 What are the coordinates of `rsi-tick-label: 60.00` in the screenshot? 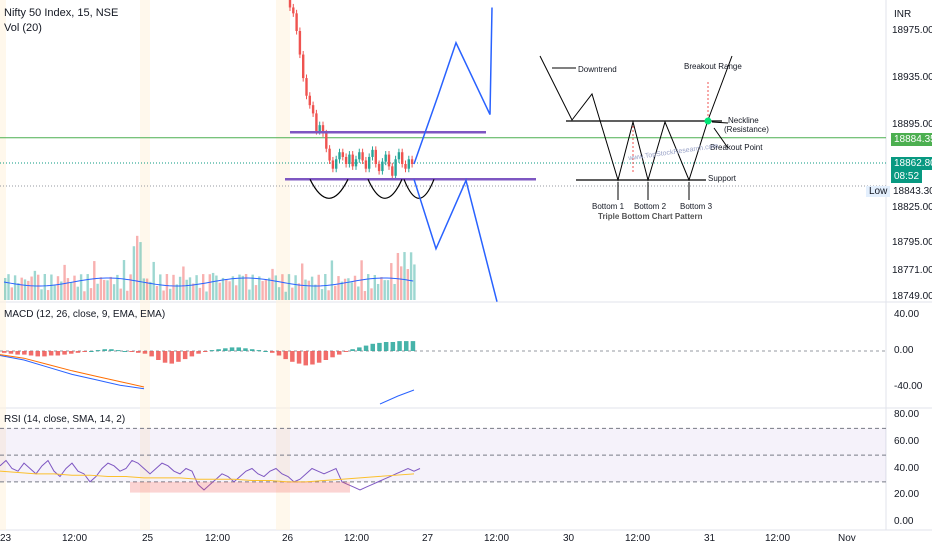 It's located at (907, 441).